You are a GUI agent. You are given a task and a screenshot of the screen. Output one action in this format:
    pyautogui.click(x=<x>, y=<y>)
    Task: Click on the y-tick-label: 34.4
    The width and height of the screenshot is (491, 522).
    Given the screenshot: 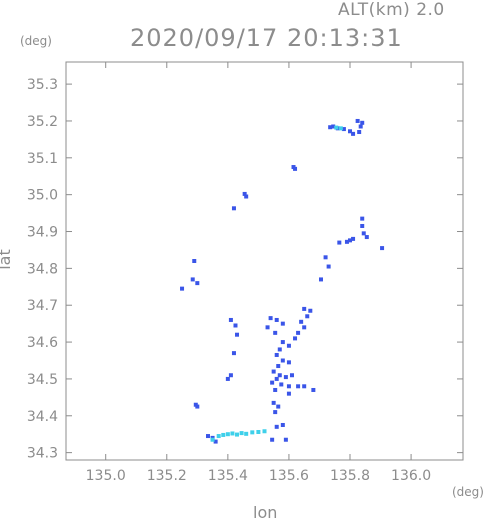 What is the action you would take?
    pyautogui.click(x=42, y=417)
    